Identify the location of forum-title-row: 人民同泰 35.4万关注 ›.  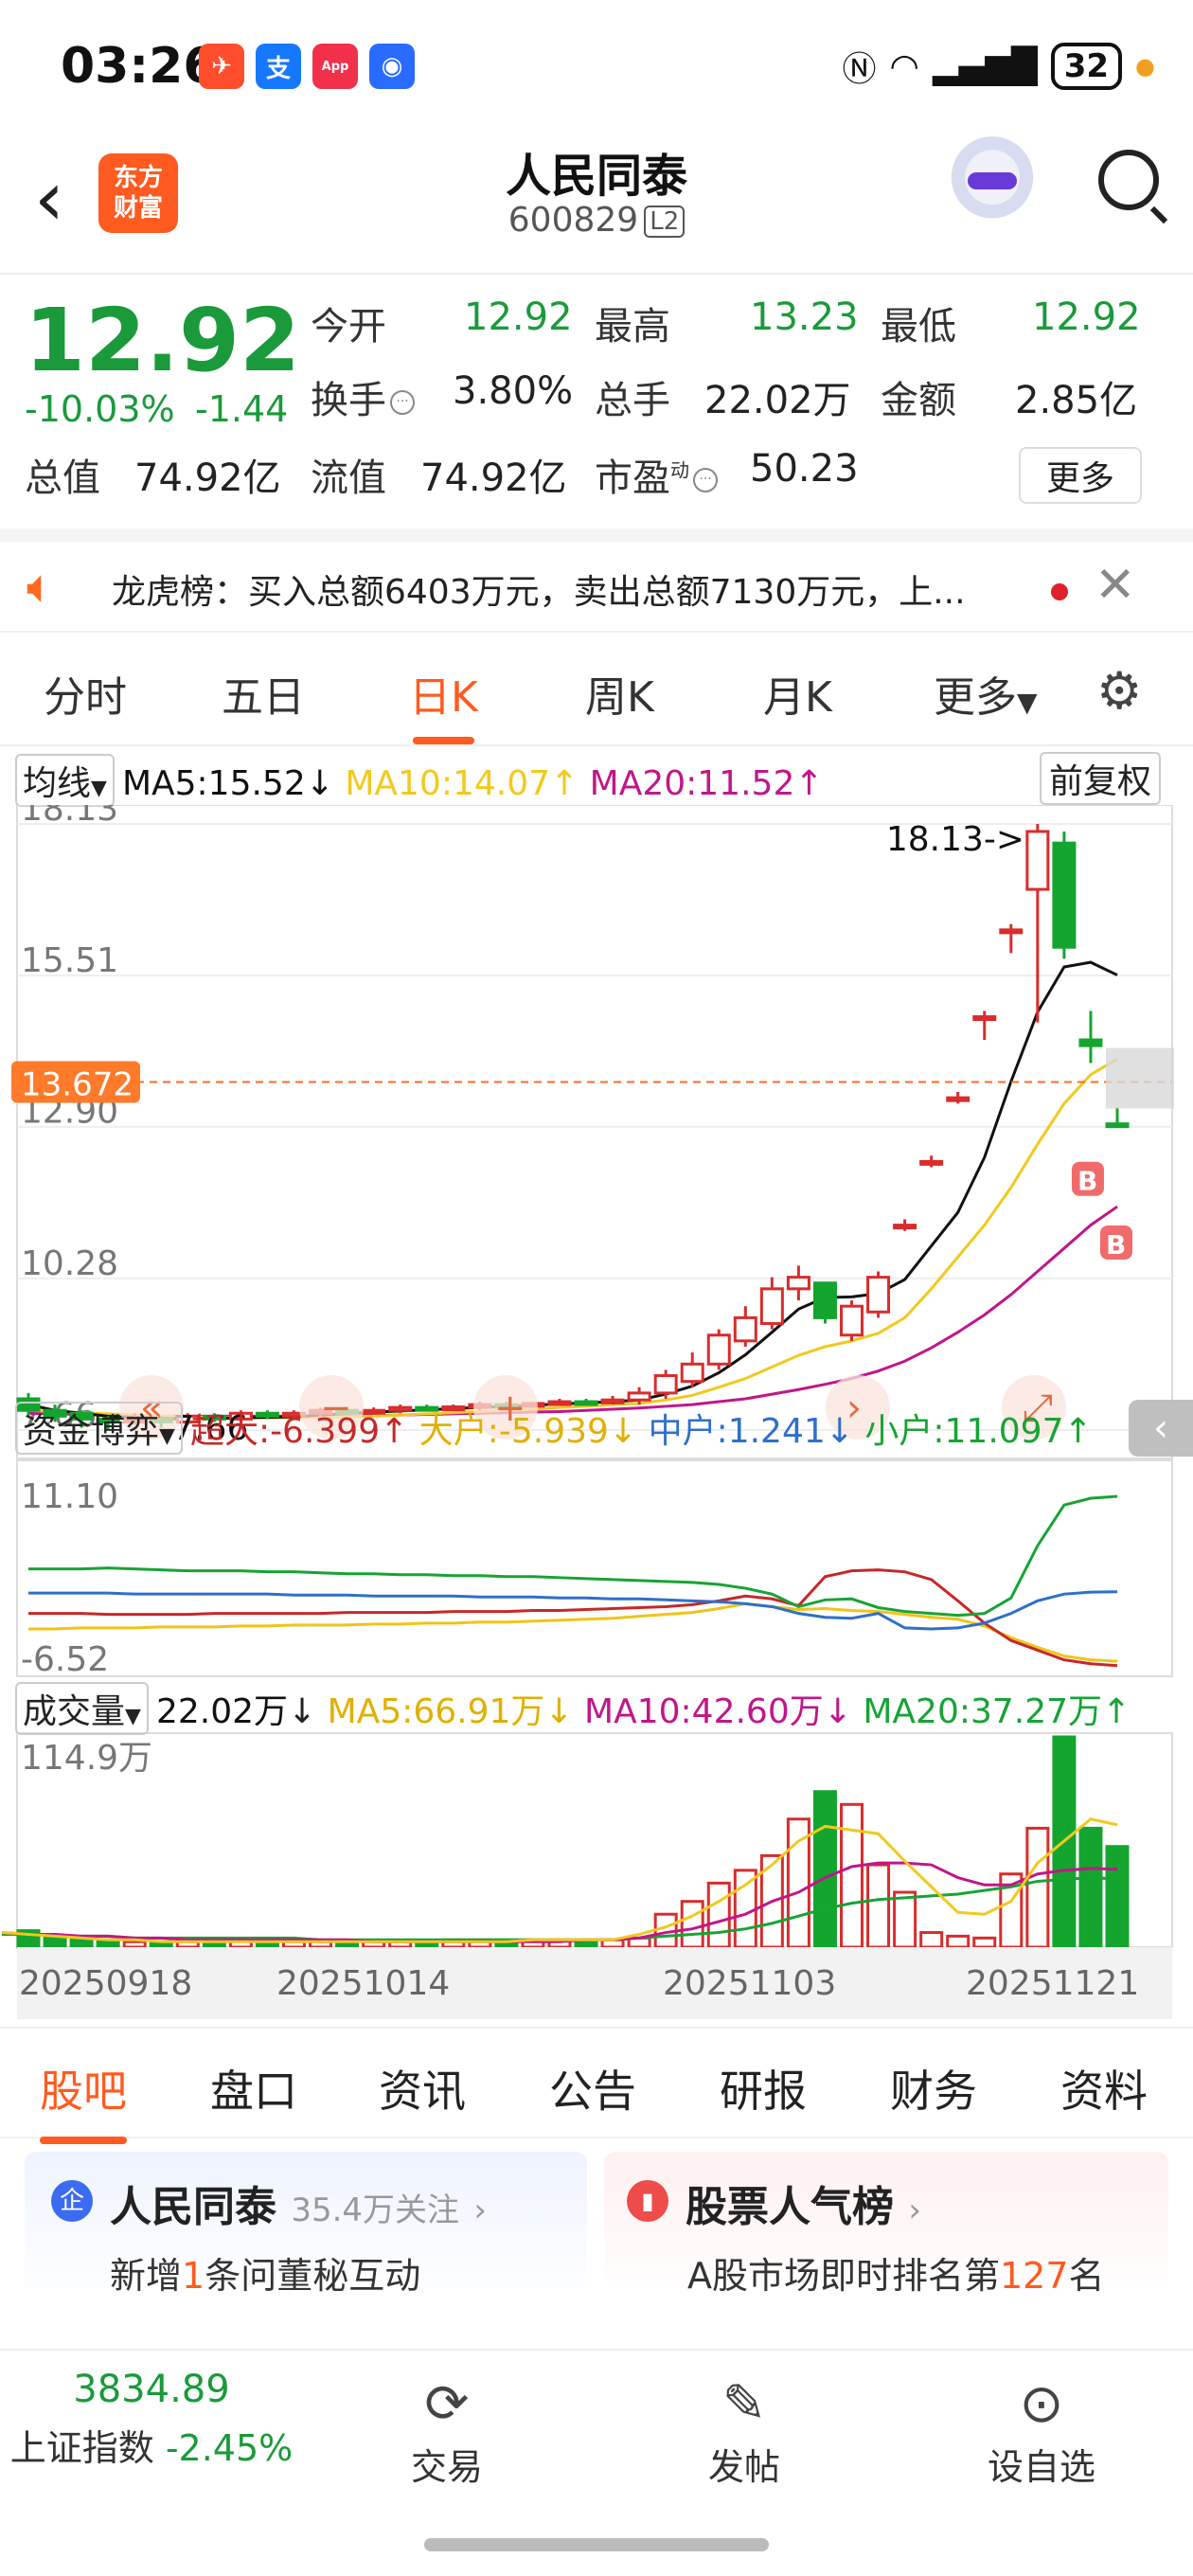
(298, 2203).